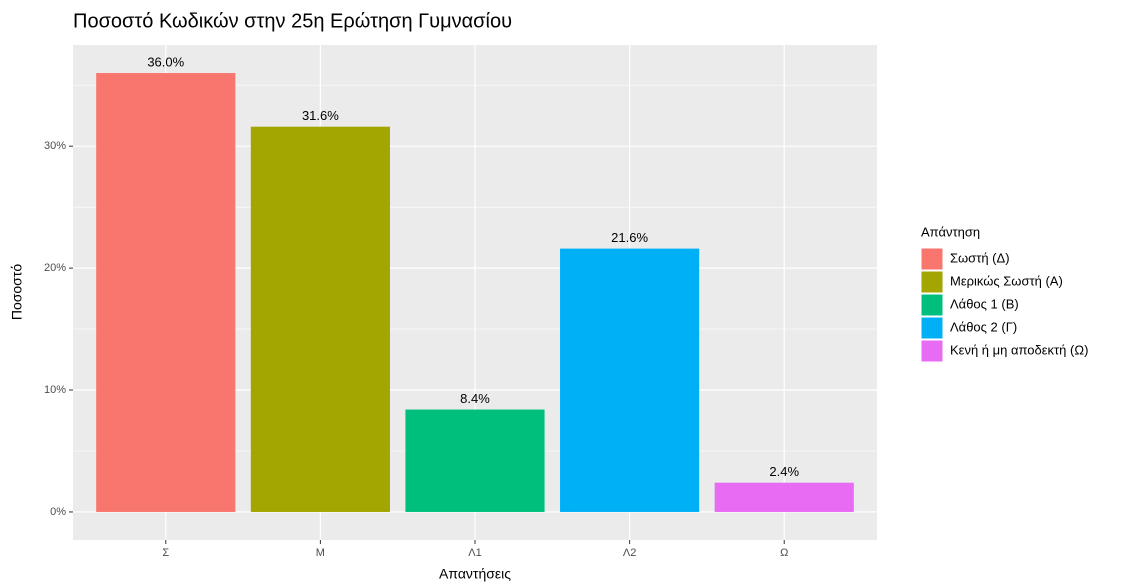  Describe the element at coordinates (58, 512) in the screenshot. I see `y-tick-label: 0%` at that location.